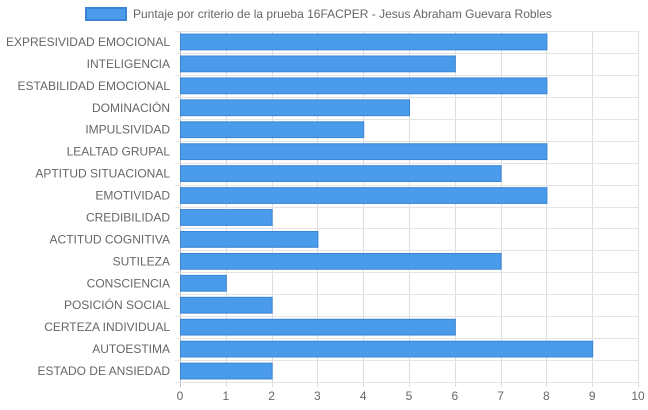 This screenshot has height=410, width=648. Describe the element at coordinates (106, 14) in the screenshot. I see `legend-swatch` at that location.